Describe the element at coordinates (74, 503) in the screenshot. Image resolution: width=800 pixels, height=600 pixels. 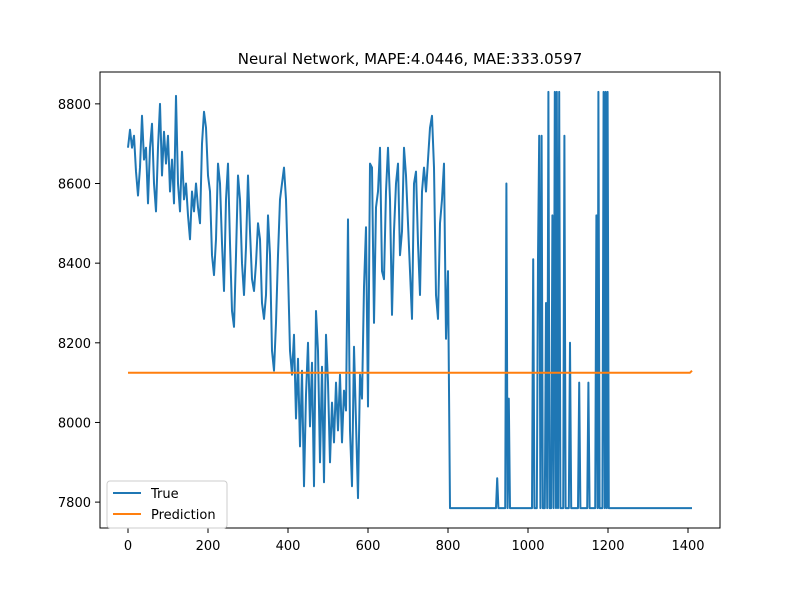
I see `y-tick-label: 7800` at that location.